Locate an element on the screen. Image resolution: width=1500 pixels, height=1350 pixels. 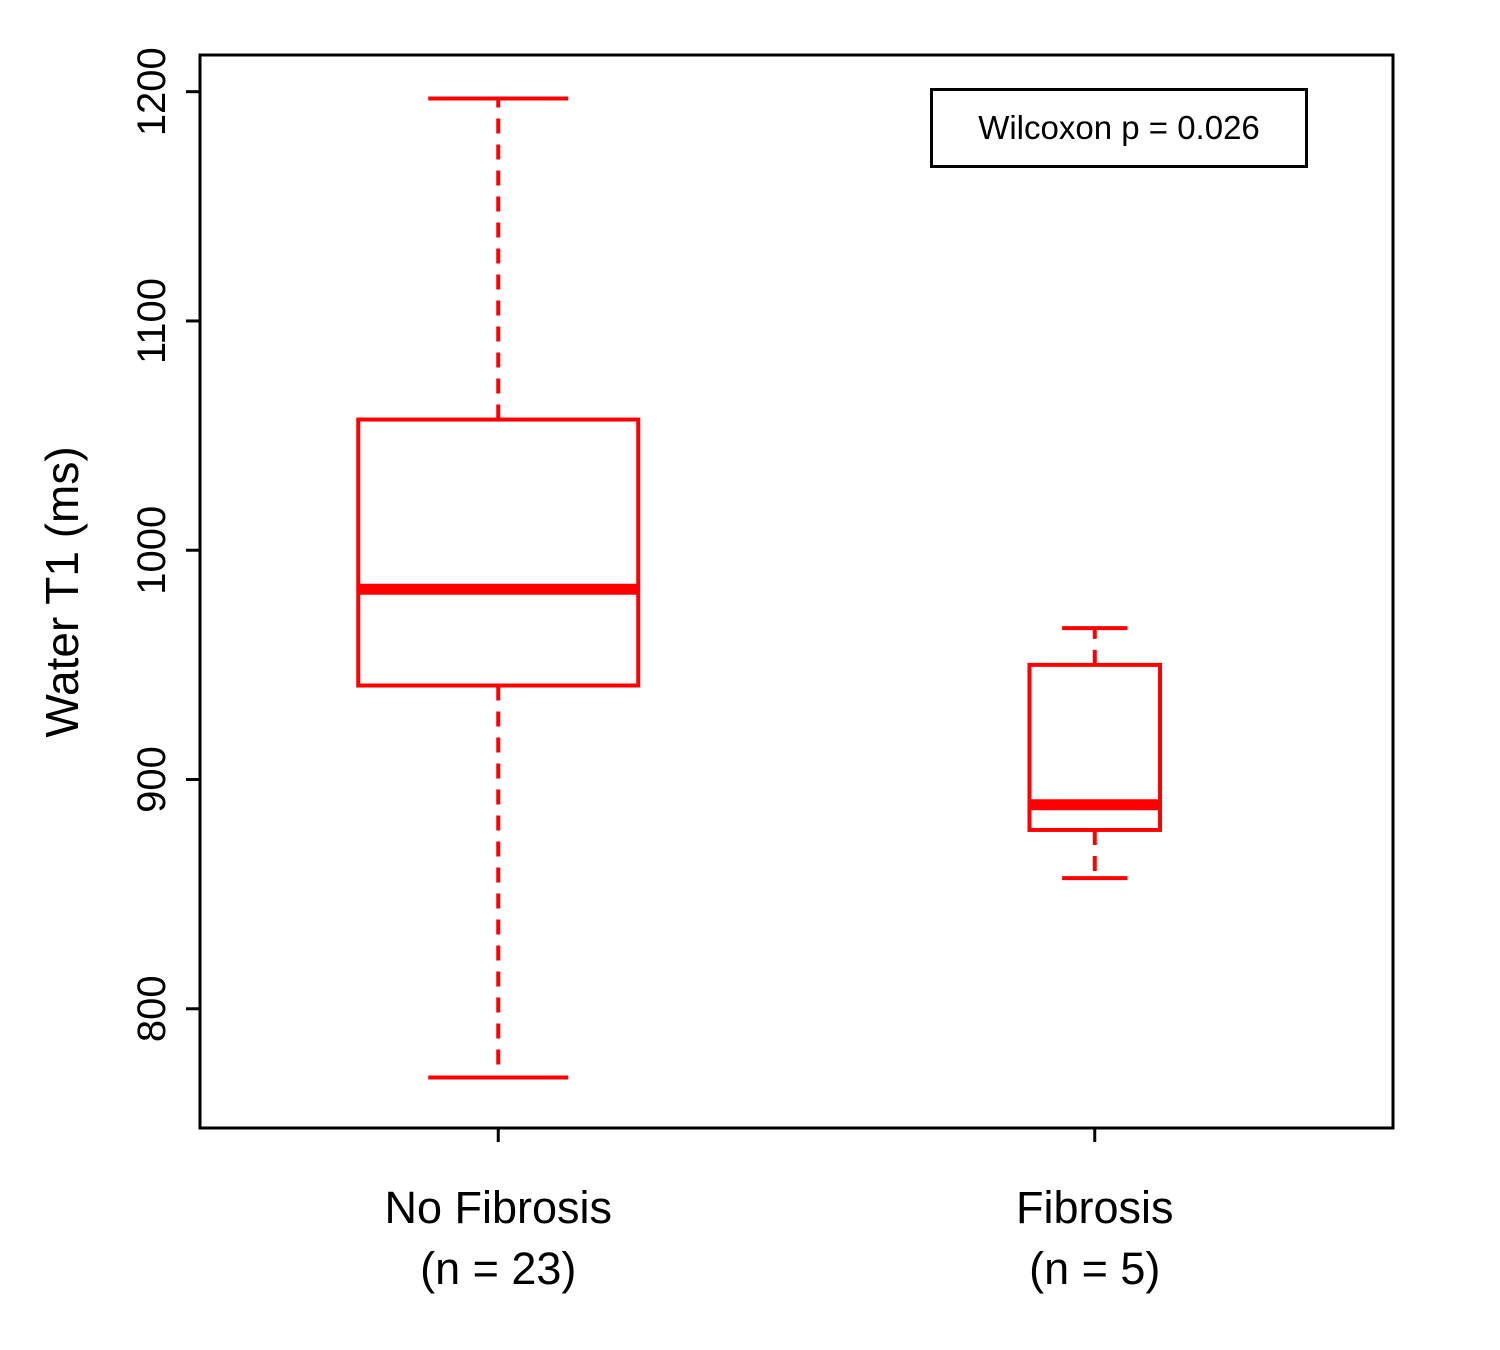
y-tick-label: 1000 is located at coordinates (152, 550).